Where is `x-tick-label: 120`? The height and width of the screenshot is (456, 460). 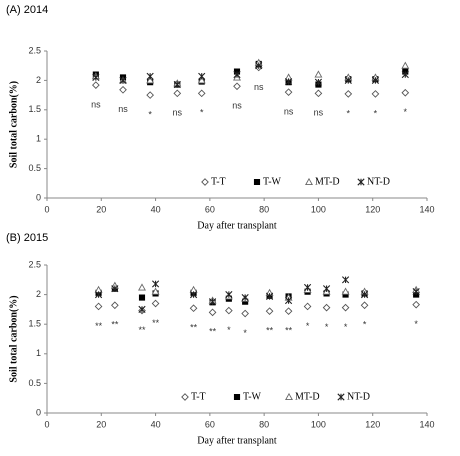 x-tick-label: 120 is located at coordinates (372, 209).